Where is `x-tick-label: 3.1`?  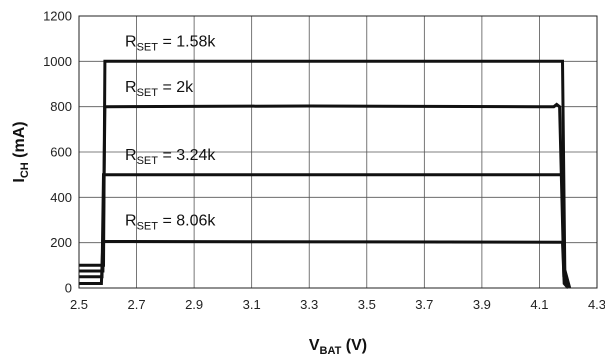 x-tick-label: 3.1 is located at coordinates (252, 304).